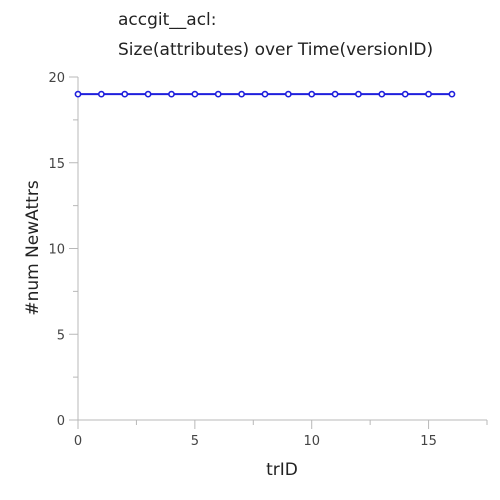  Describe the element at coordinates (56, 164) in the screenshot. I see `y-tick-label: 15` at that location.